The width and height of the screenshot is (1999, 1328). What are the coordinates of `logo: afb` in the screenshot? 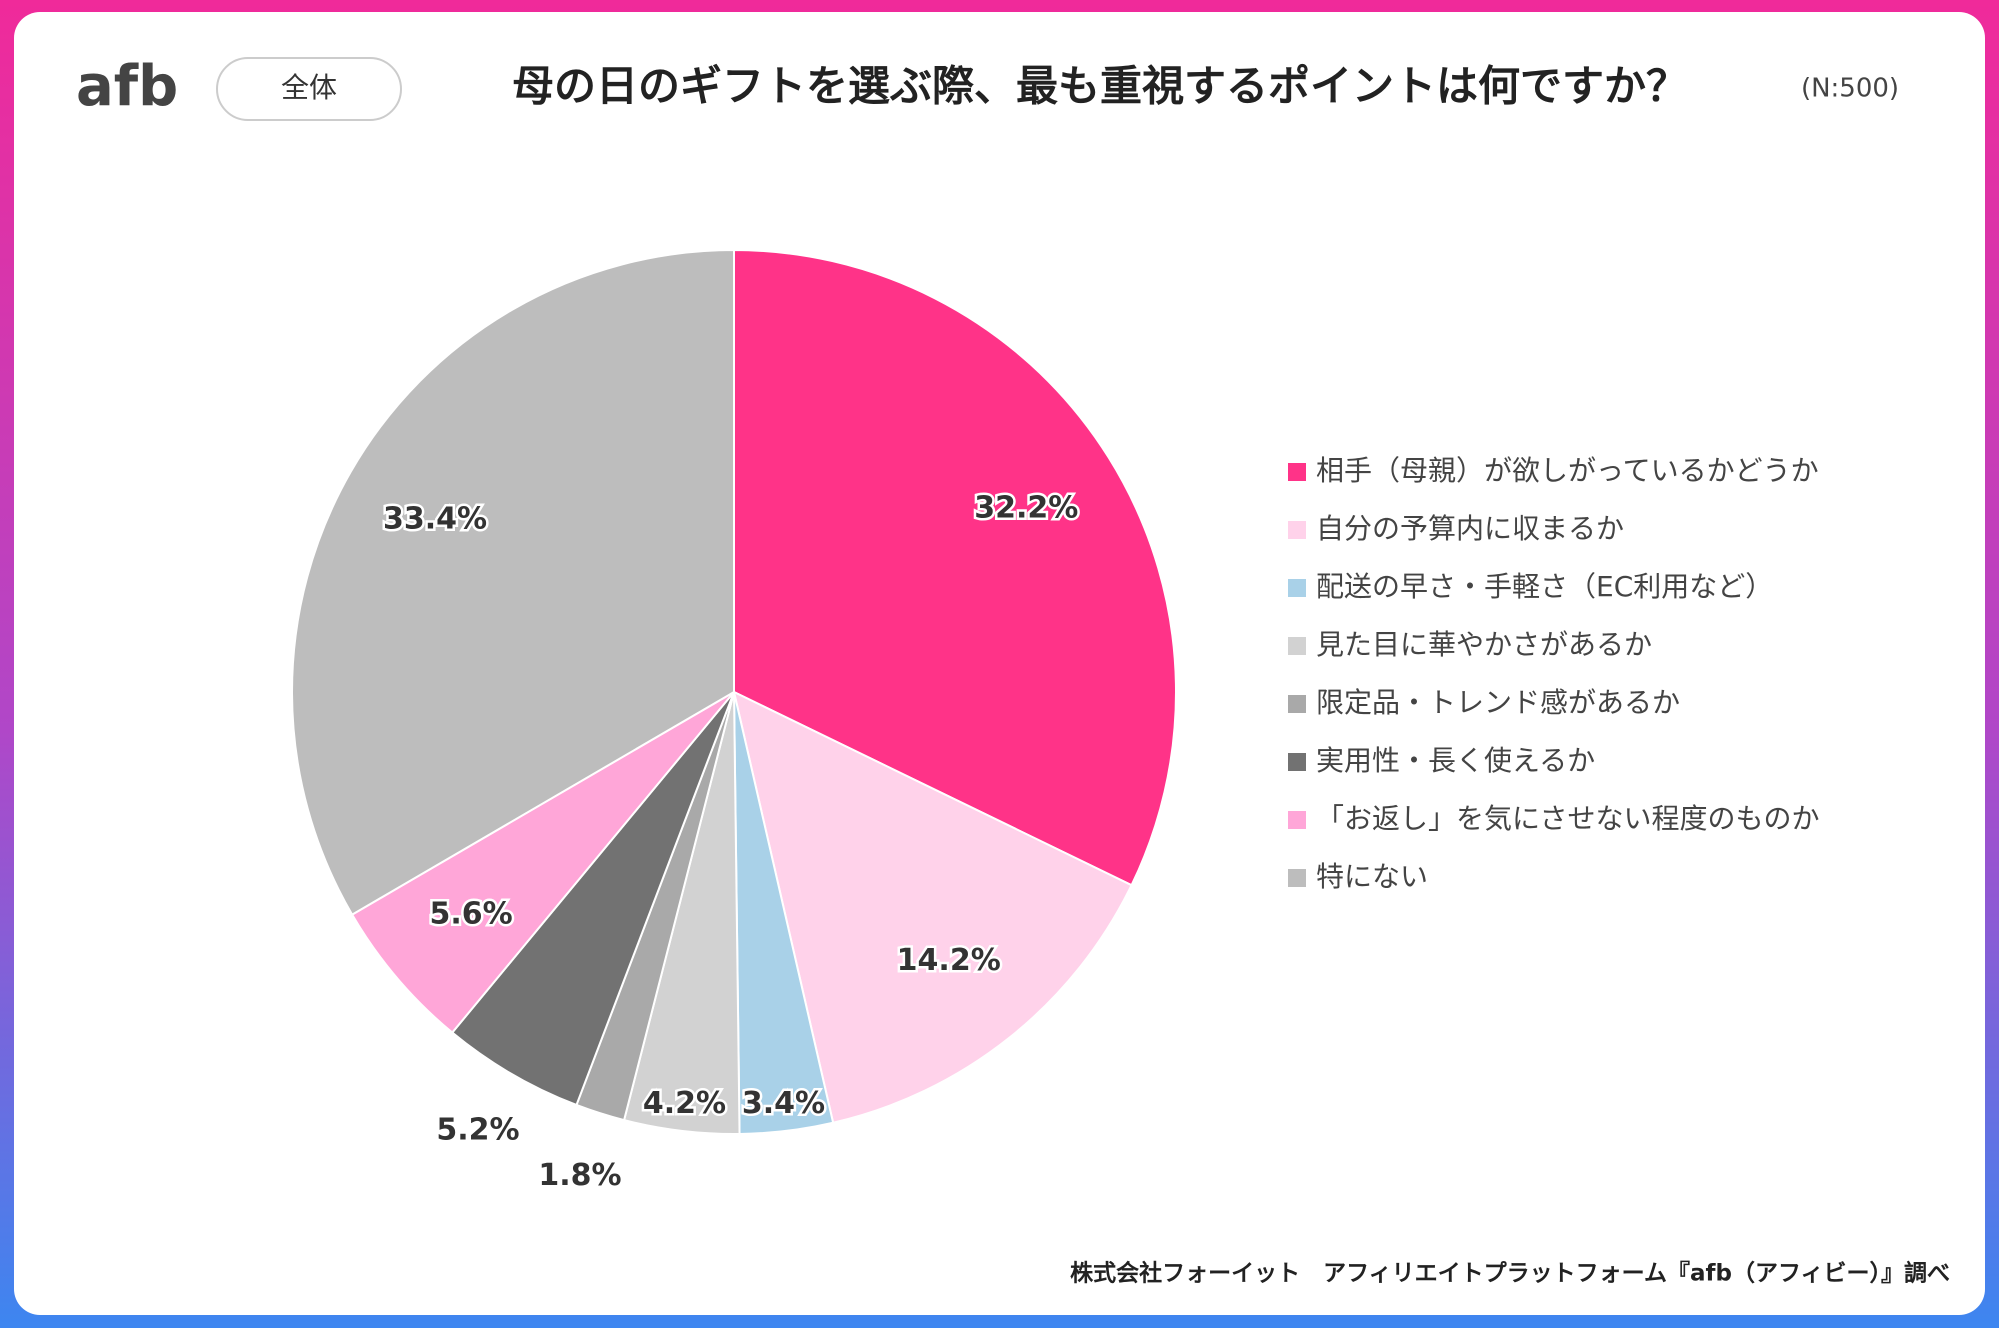 It's located at (127, 86).